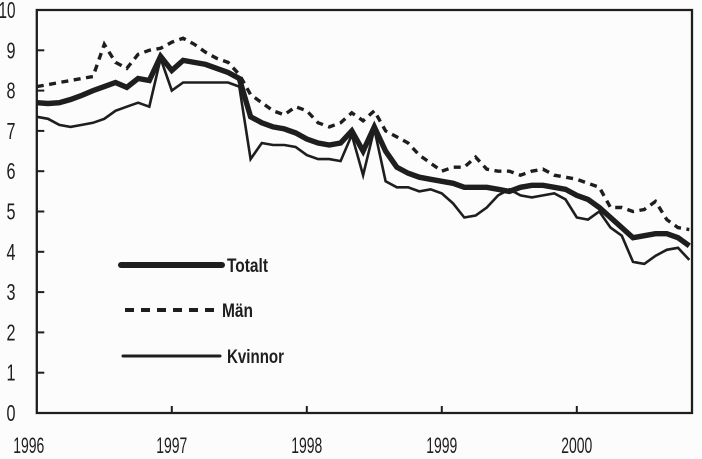 The height and width of the screenshot is (459, 702). I want to click on y-tick-label: 8, so click(11, 91).